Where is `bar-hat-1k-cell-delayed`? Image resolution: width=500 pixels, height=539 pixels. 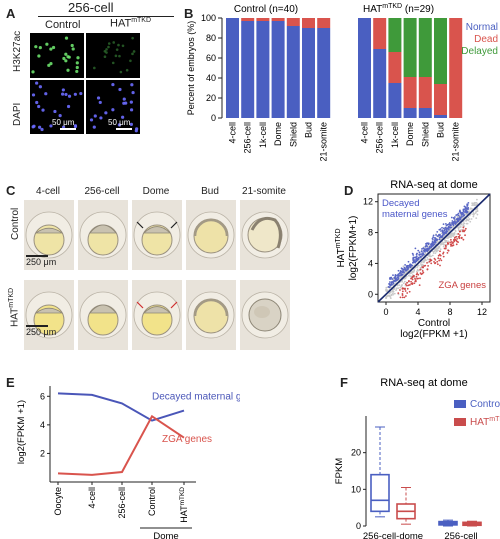
bar-hat-1k-cell-delayed is located at coordinates (395, 35).